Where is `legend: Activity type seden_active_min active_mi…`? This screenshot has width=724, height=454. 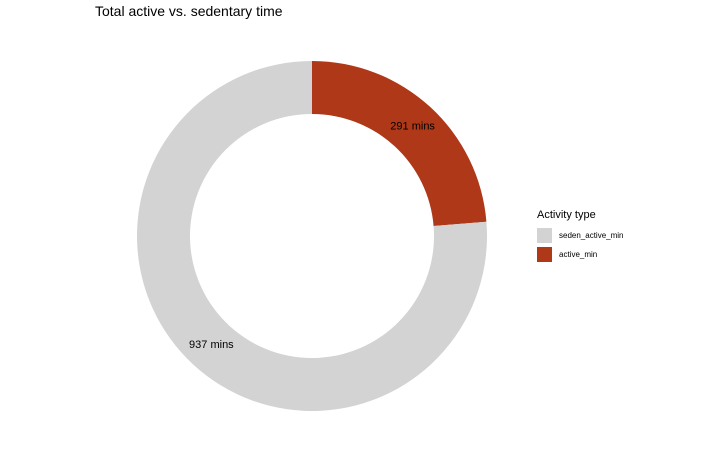
legend: Activity type seden_active_min active_mi… is located at coordinates (580, 236).